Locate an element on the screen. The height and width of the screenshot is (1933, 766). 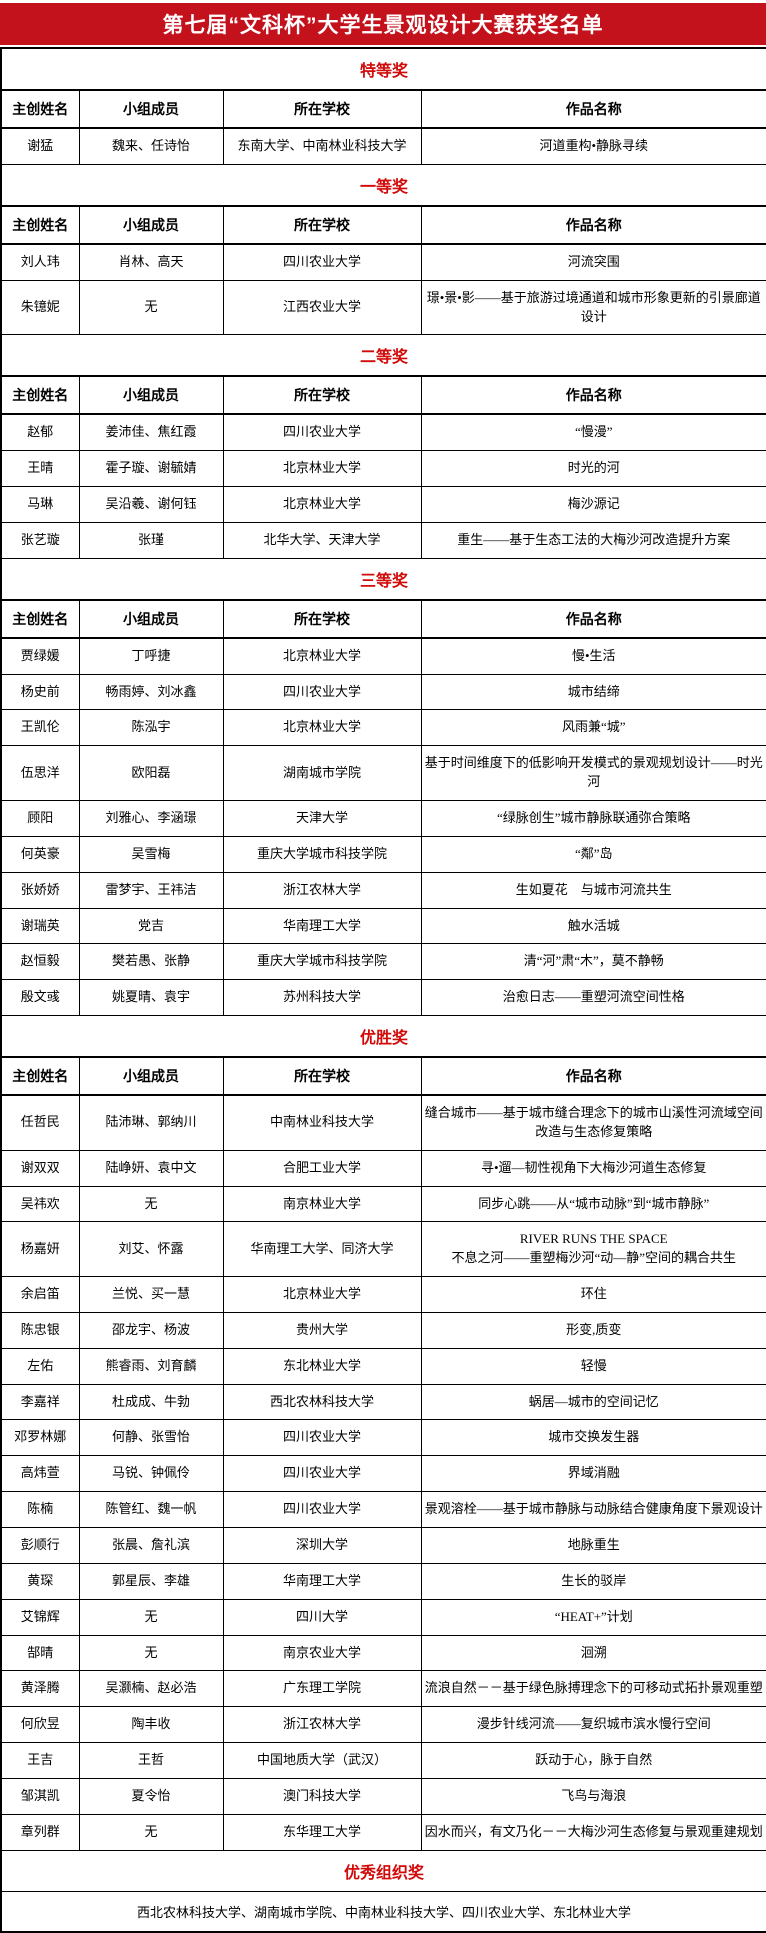
group-members: 魏来、任诗怡 is located at coordinates (151, 146).